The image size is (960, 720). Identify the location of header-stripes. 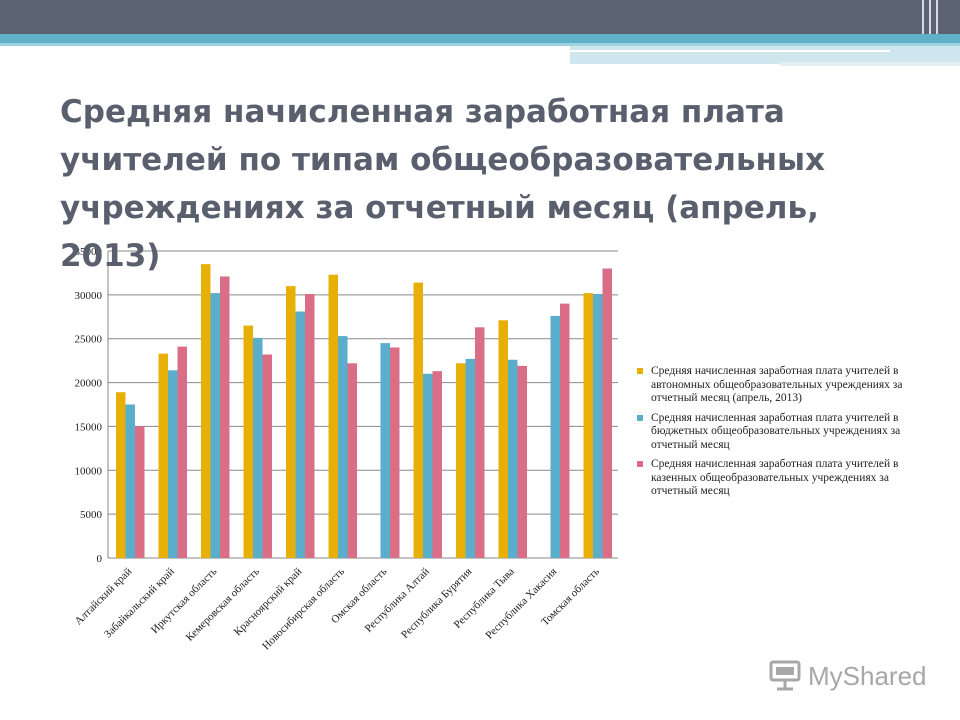
(937, 30).